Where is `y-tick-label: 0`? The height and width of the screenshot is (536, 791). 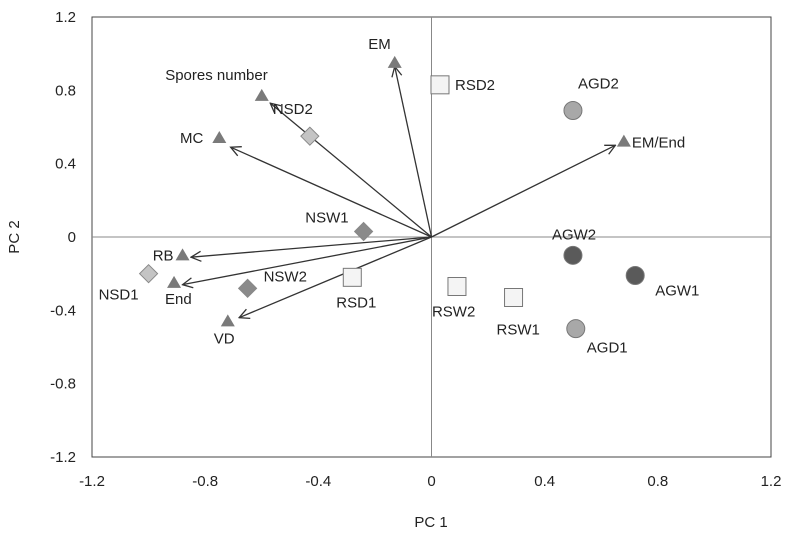
y-tick-label: 0 is located at coordinates (72, 237).